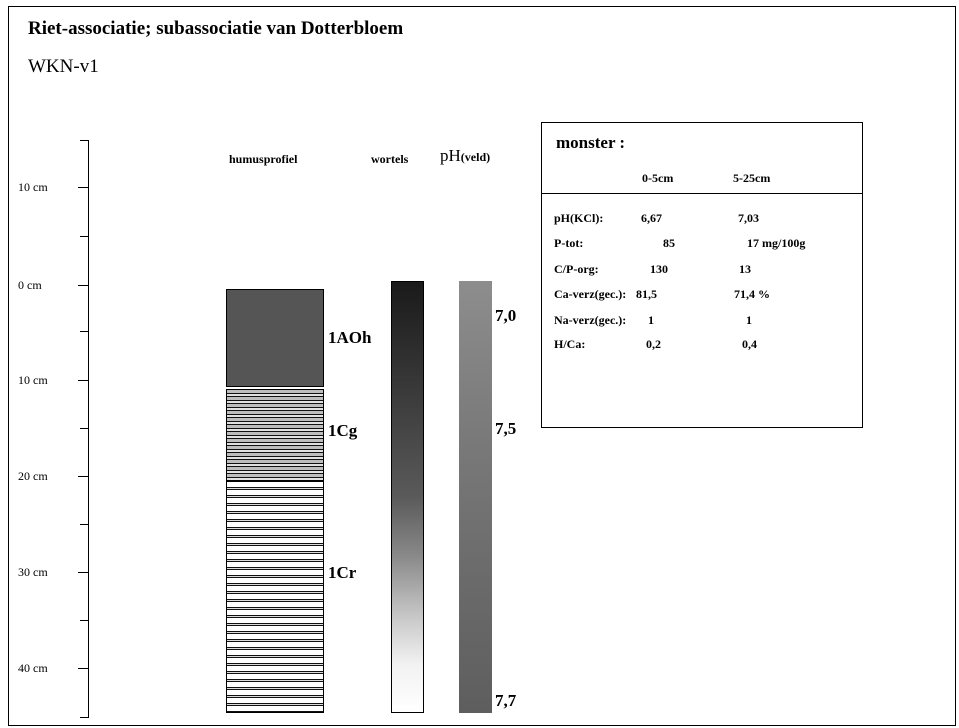 Image resolution: width=959 pixels, height=728 pixels. What do you see at coordinates (475, 157) in the screenshot?
I see `ph-header-sub: (veld)` at bounding box center [475, 157].